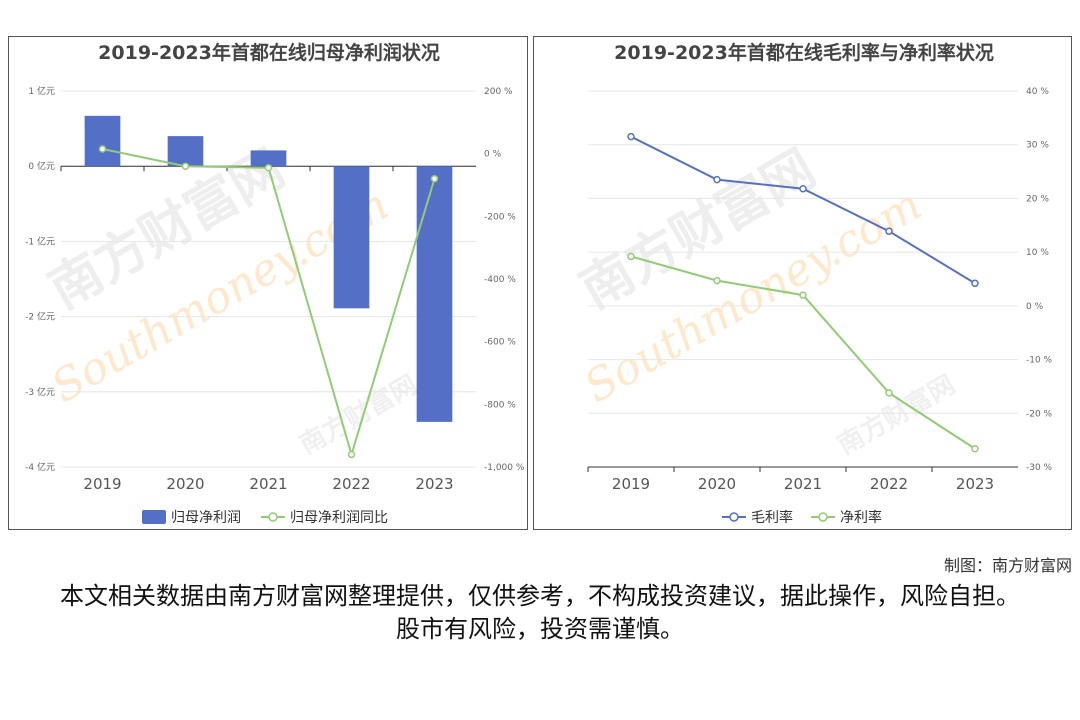  I want to click on right-axis-tick-label: 30 %, so click(1037, 146).